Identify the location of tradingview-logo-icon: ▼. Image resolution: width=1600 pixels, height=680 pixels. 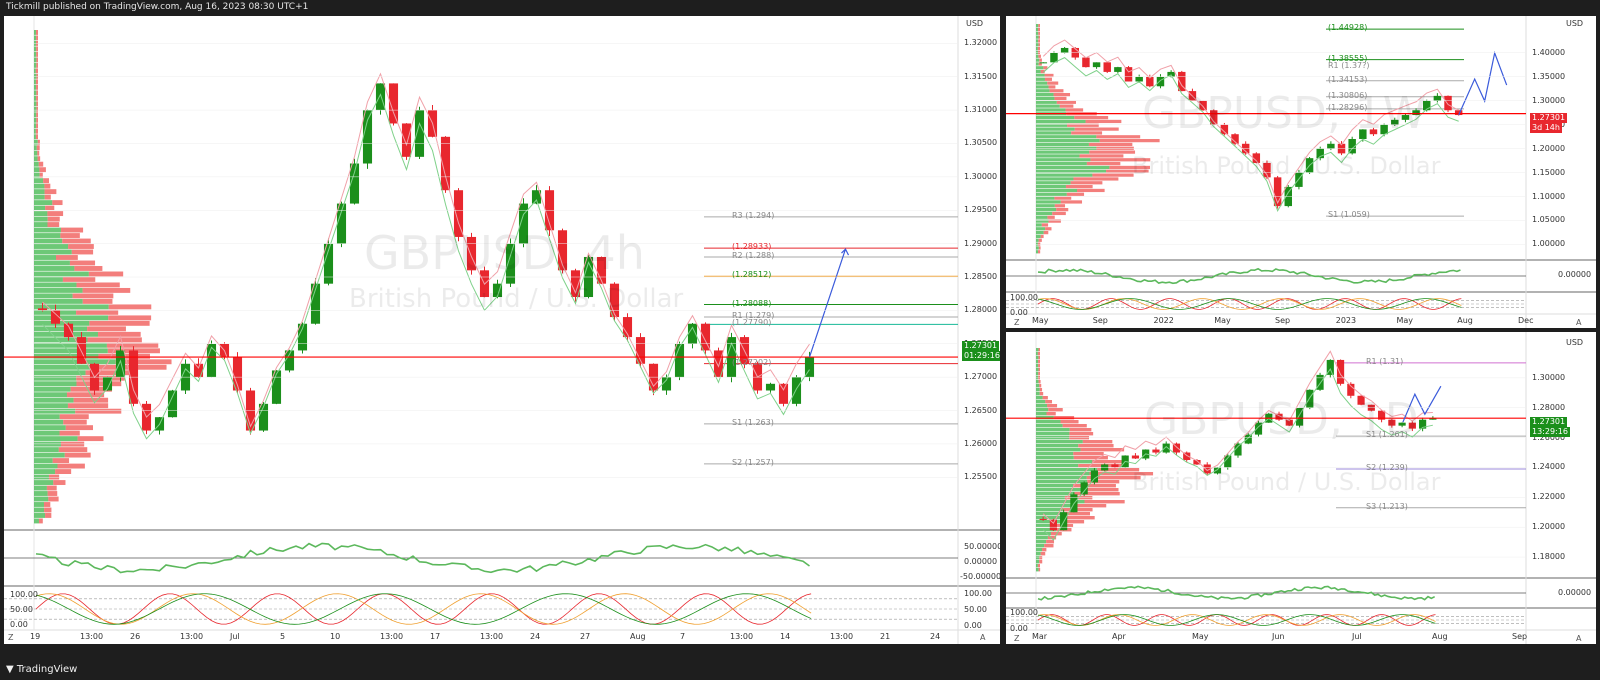
(10, 669).